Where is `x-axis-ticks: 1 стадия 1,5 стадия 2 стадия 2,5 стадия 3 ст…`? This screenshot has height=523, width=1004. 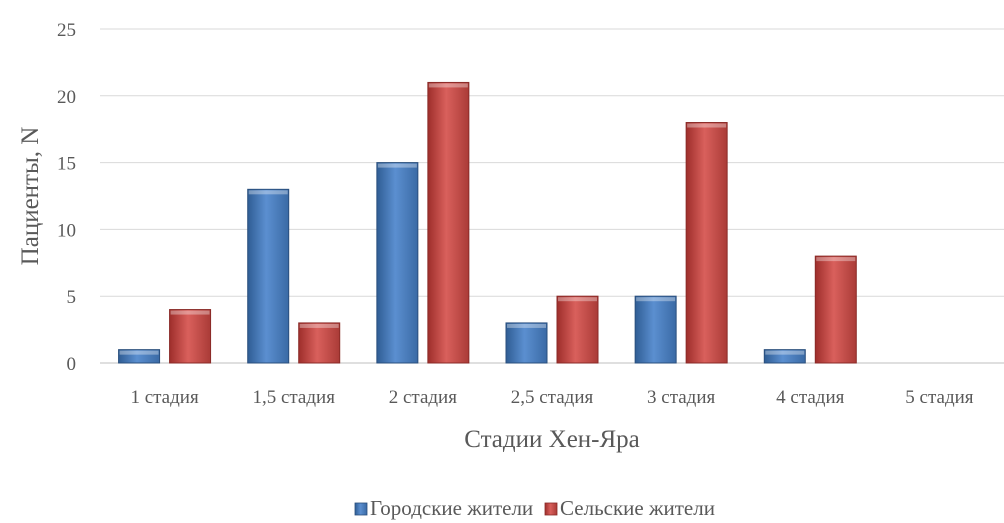
x-axis-ticks: 1 стадия 1,5 стадия 2 стадия 2,5 стадия 3 ст… is located at coordinates (551, 397).